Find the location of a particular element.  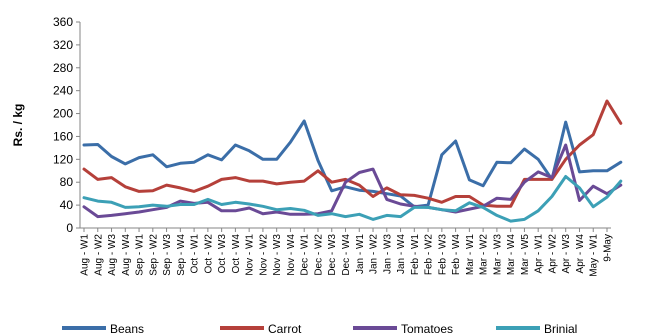

x-tick-label: Aug - W3 is located at coordinates (112, 255).